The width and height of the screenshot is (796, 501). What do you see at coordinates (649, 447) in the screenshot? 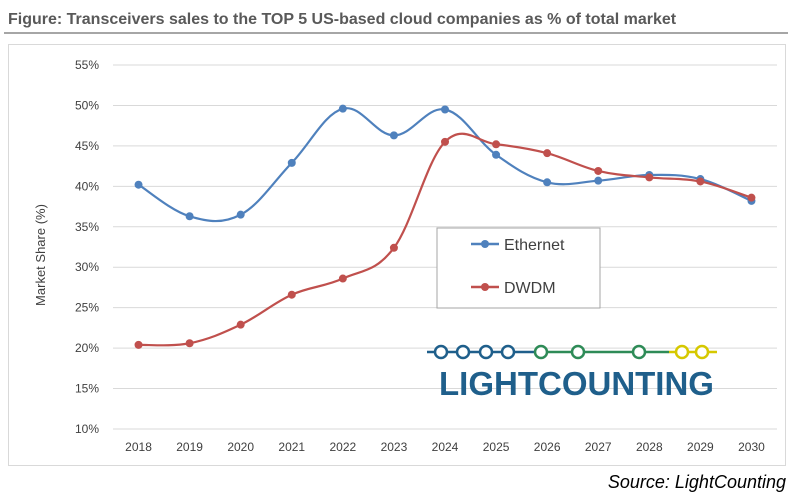
I see `x-tick-label: 2028` at bounding box center [649, 447].